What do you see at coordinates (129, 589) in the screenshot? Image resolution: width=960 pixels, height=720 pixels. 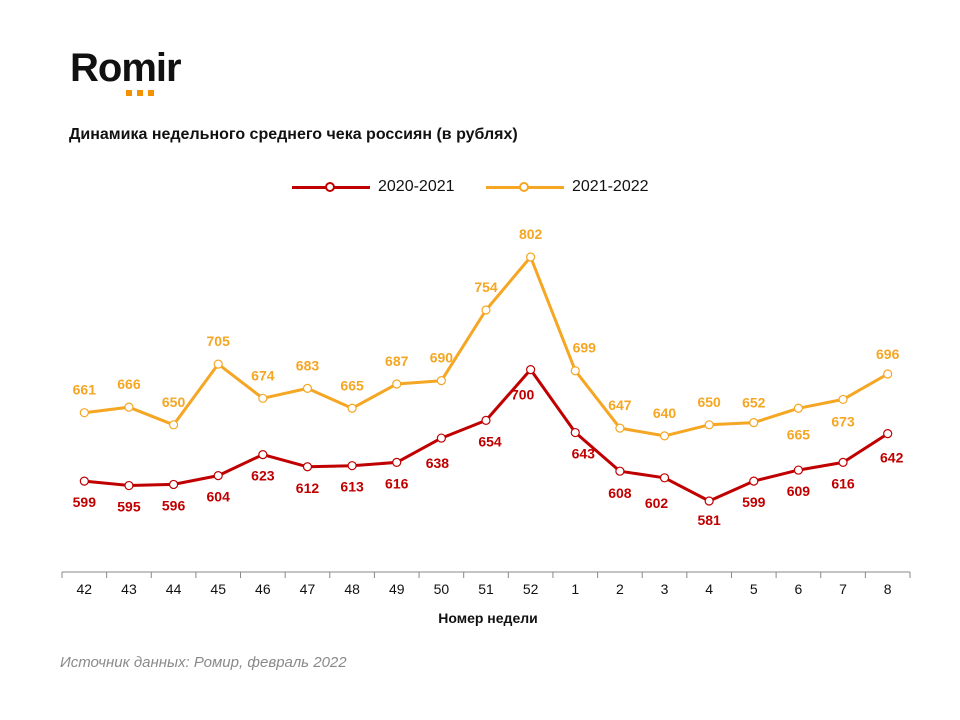 I see `x-tick-label: 43` at bounding box center [129, 589].